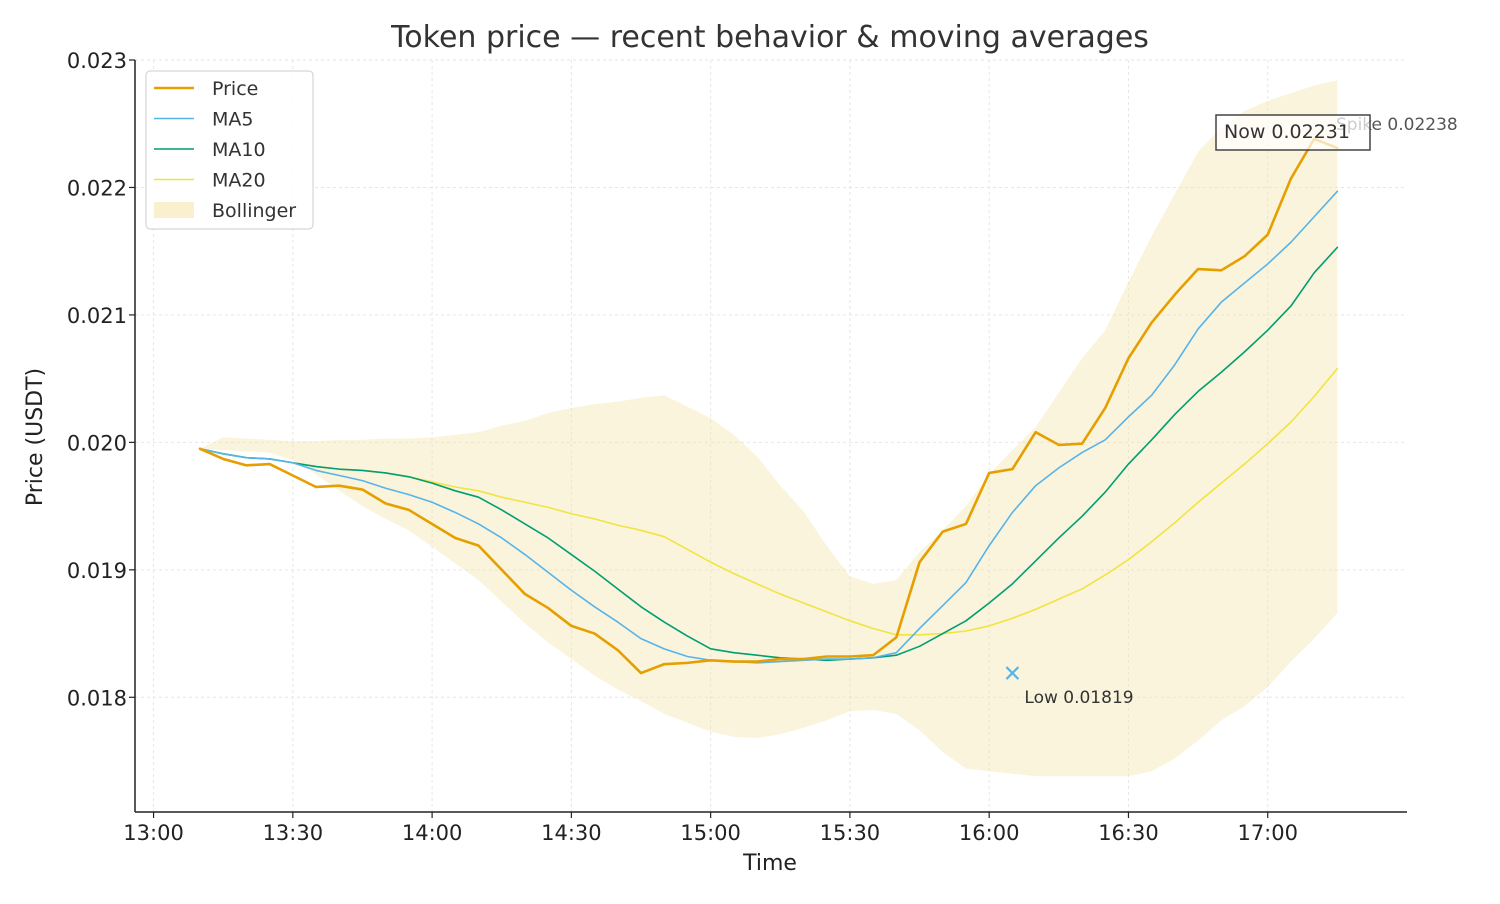 The width and height of the screenshot is (1500, 904). I want to click on x-tick-label: 16:00, so click(989, 833).